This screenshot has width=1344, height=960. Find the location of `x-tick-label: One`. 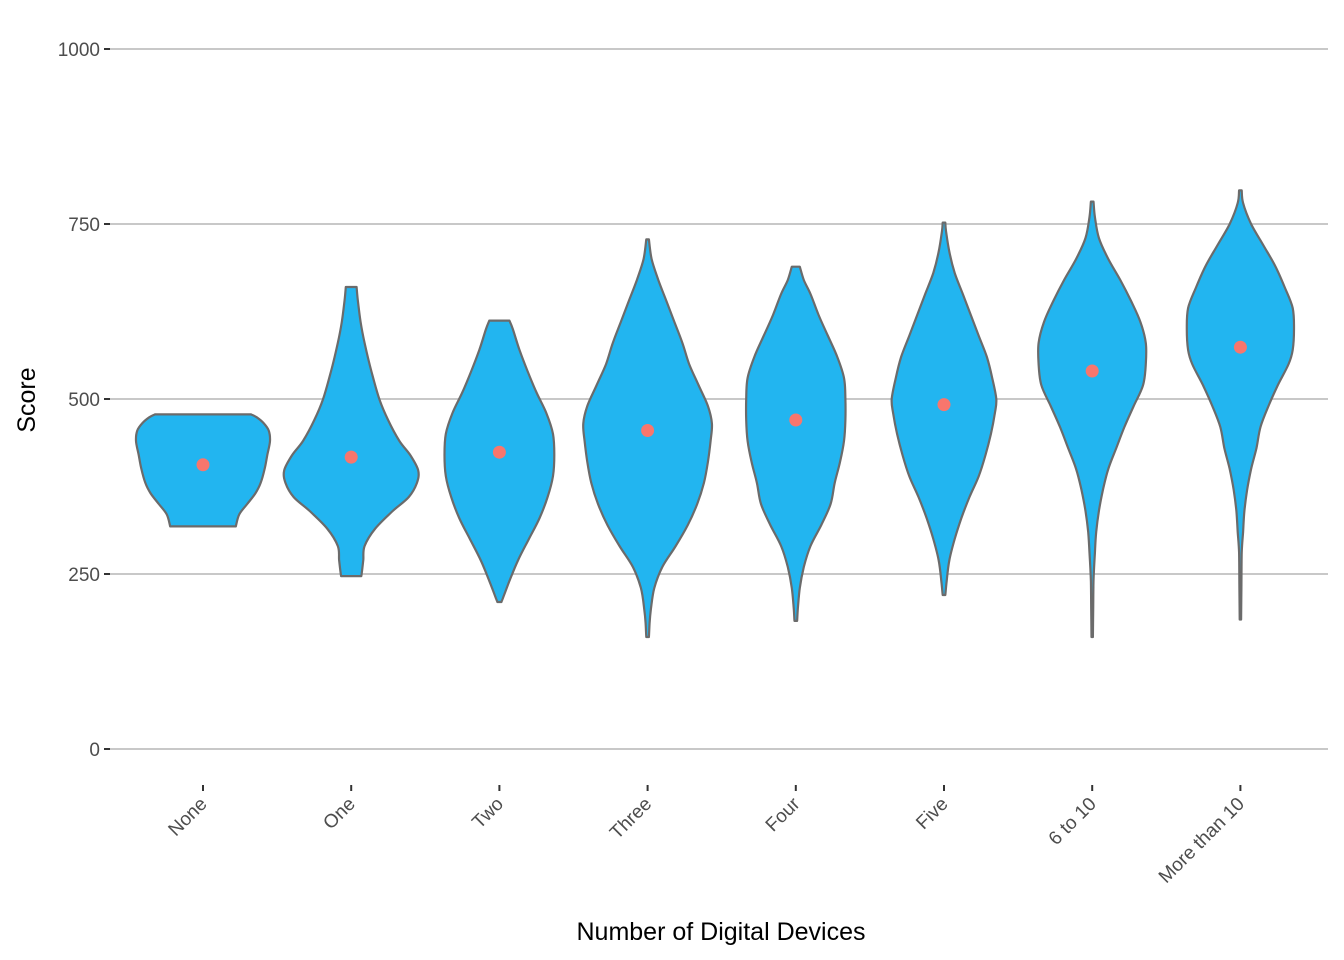

x-tick-label: One is located at coordinates (339, 814).